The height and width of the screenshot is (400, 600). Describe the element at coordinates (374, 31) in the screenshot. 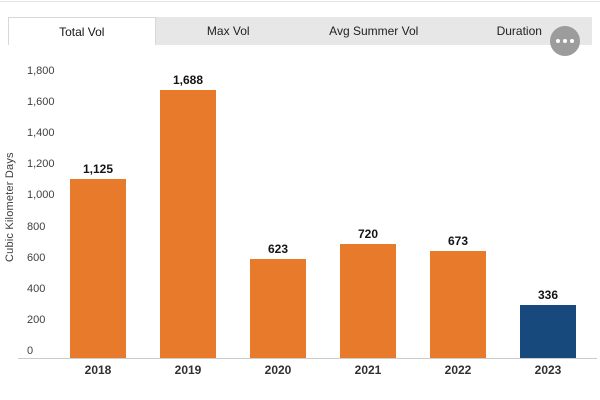

I see `tab-avg-summer-vol: Avg Summer Vol` at that location.